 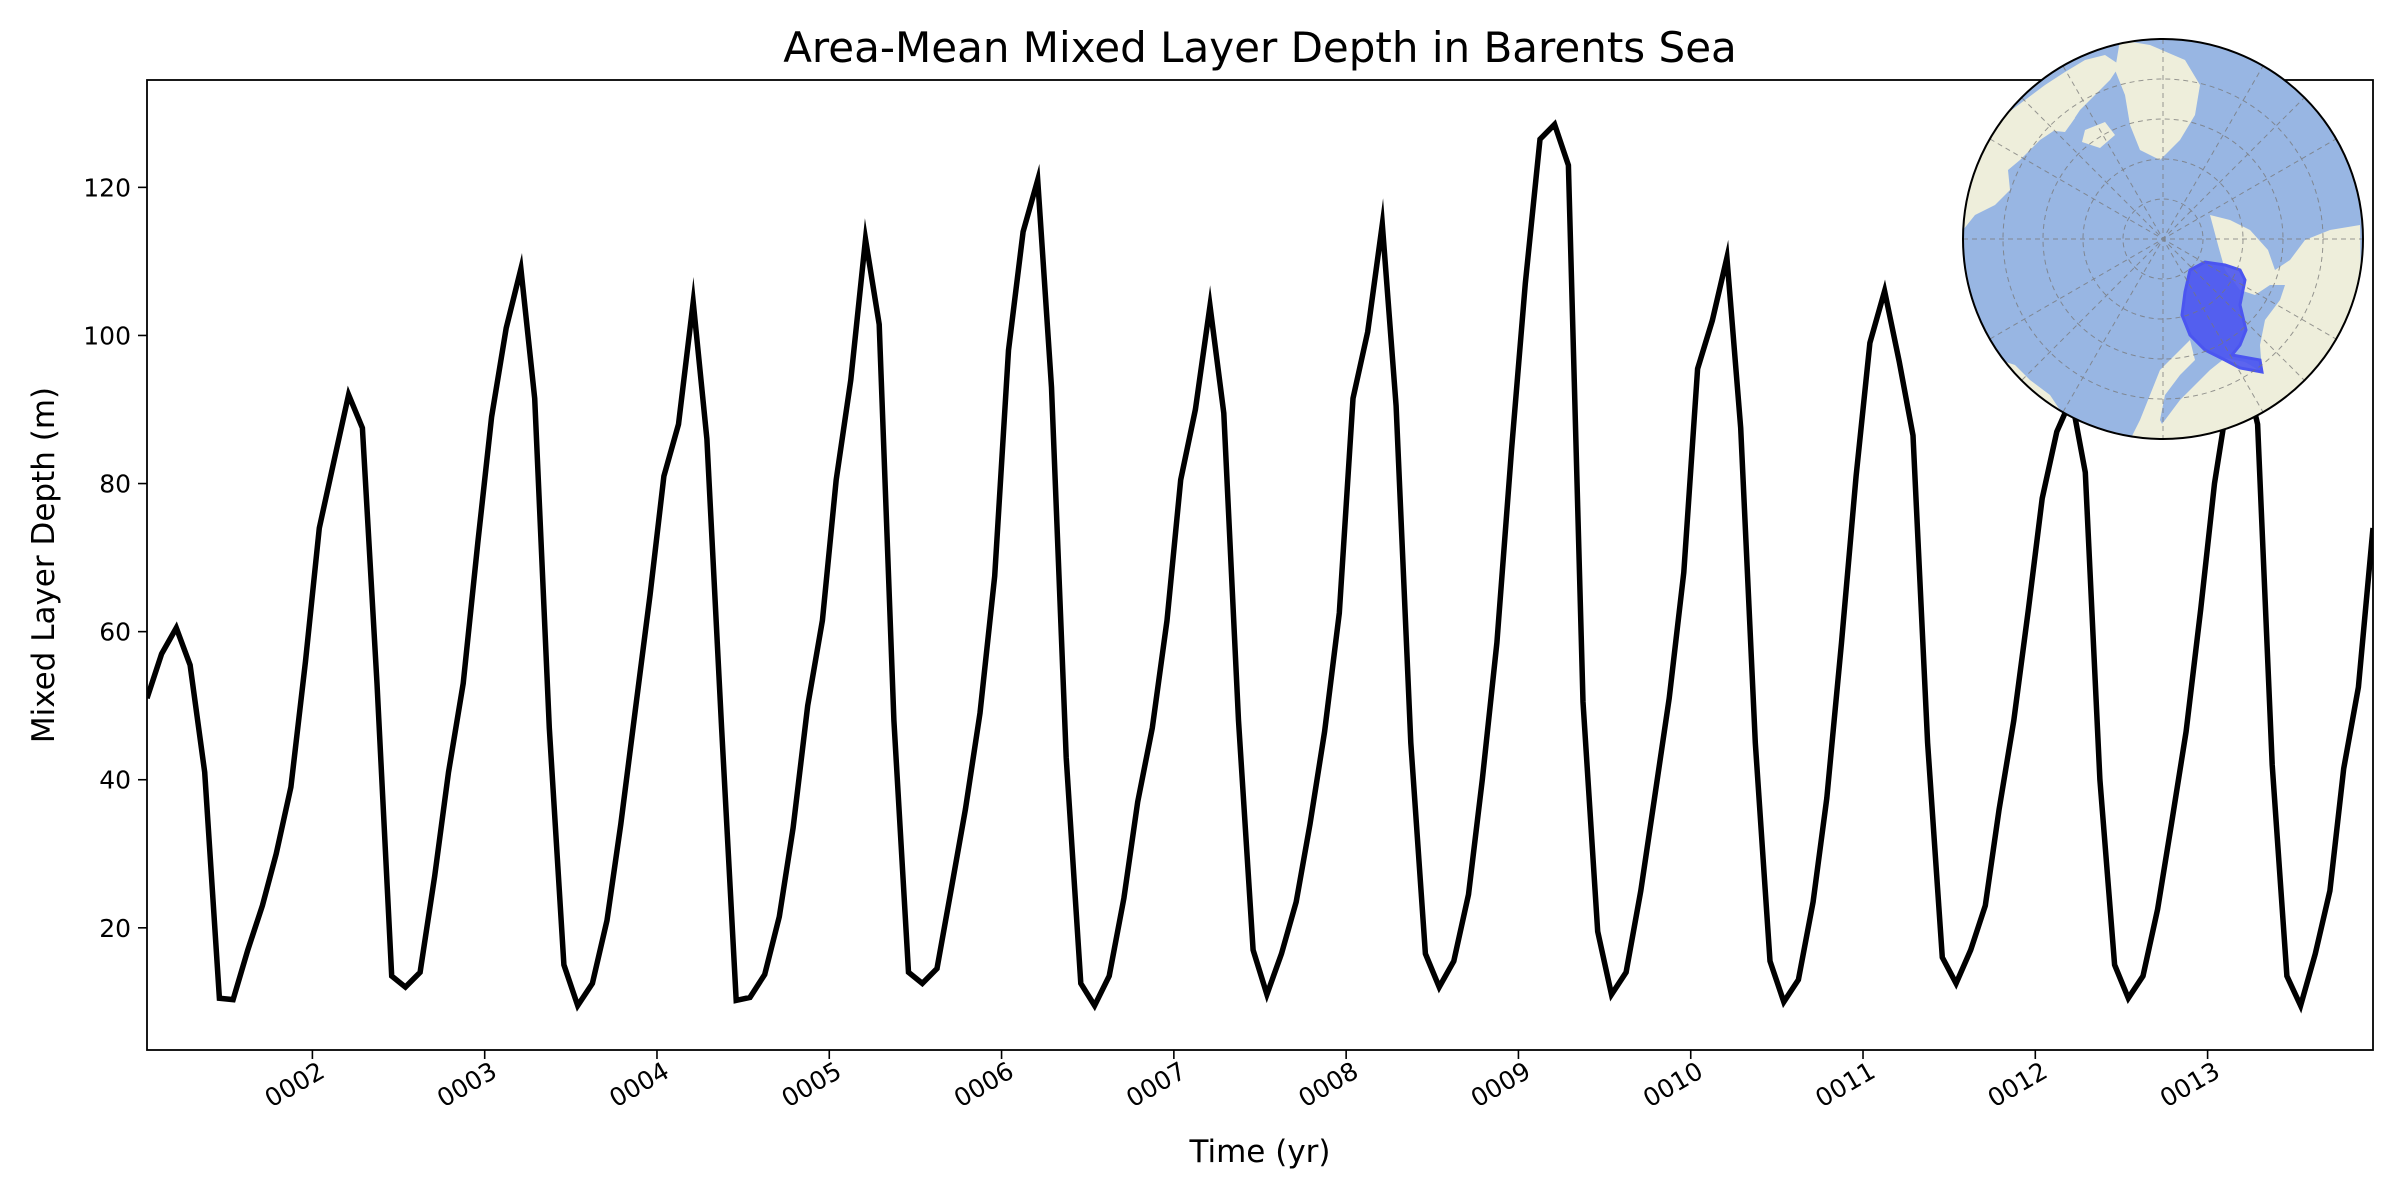 I want to click on x-axis-label: Time (yr), so click(x=1260, y=1152).